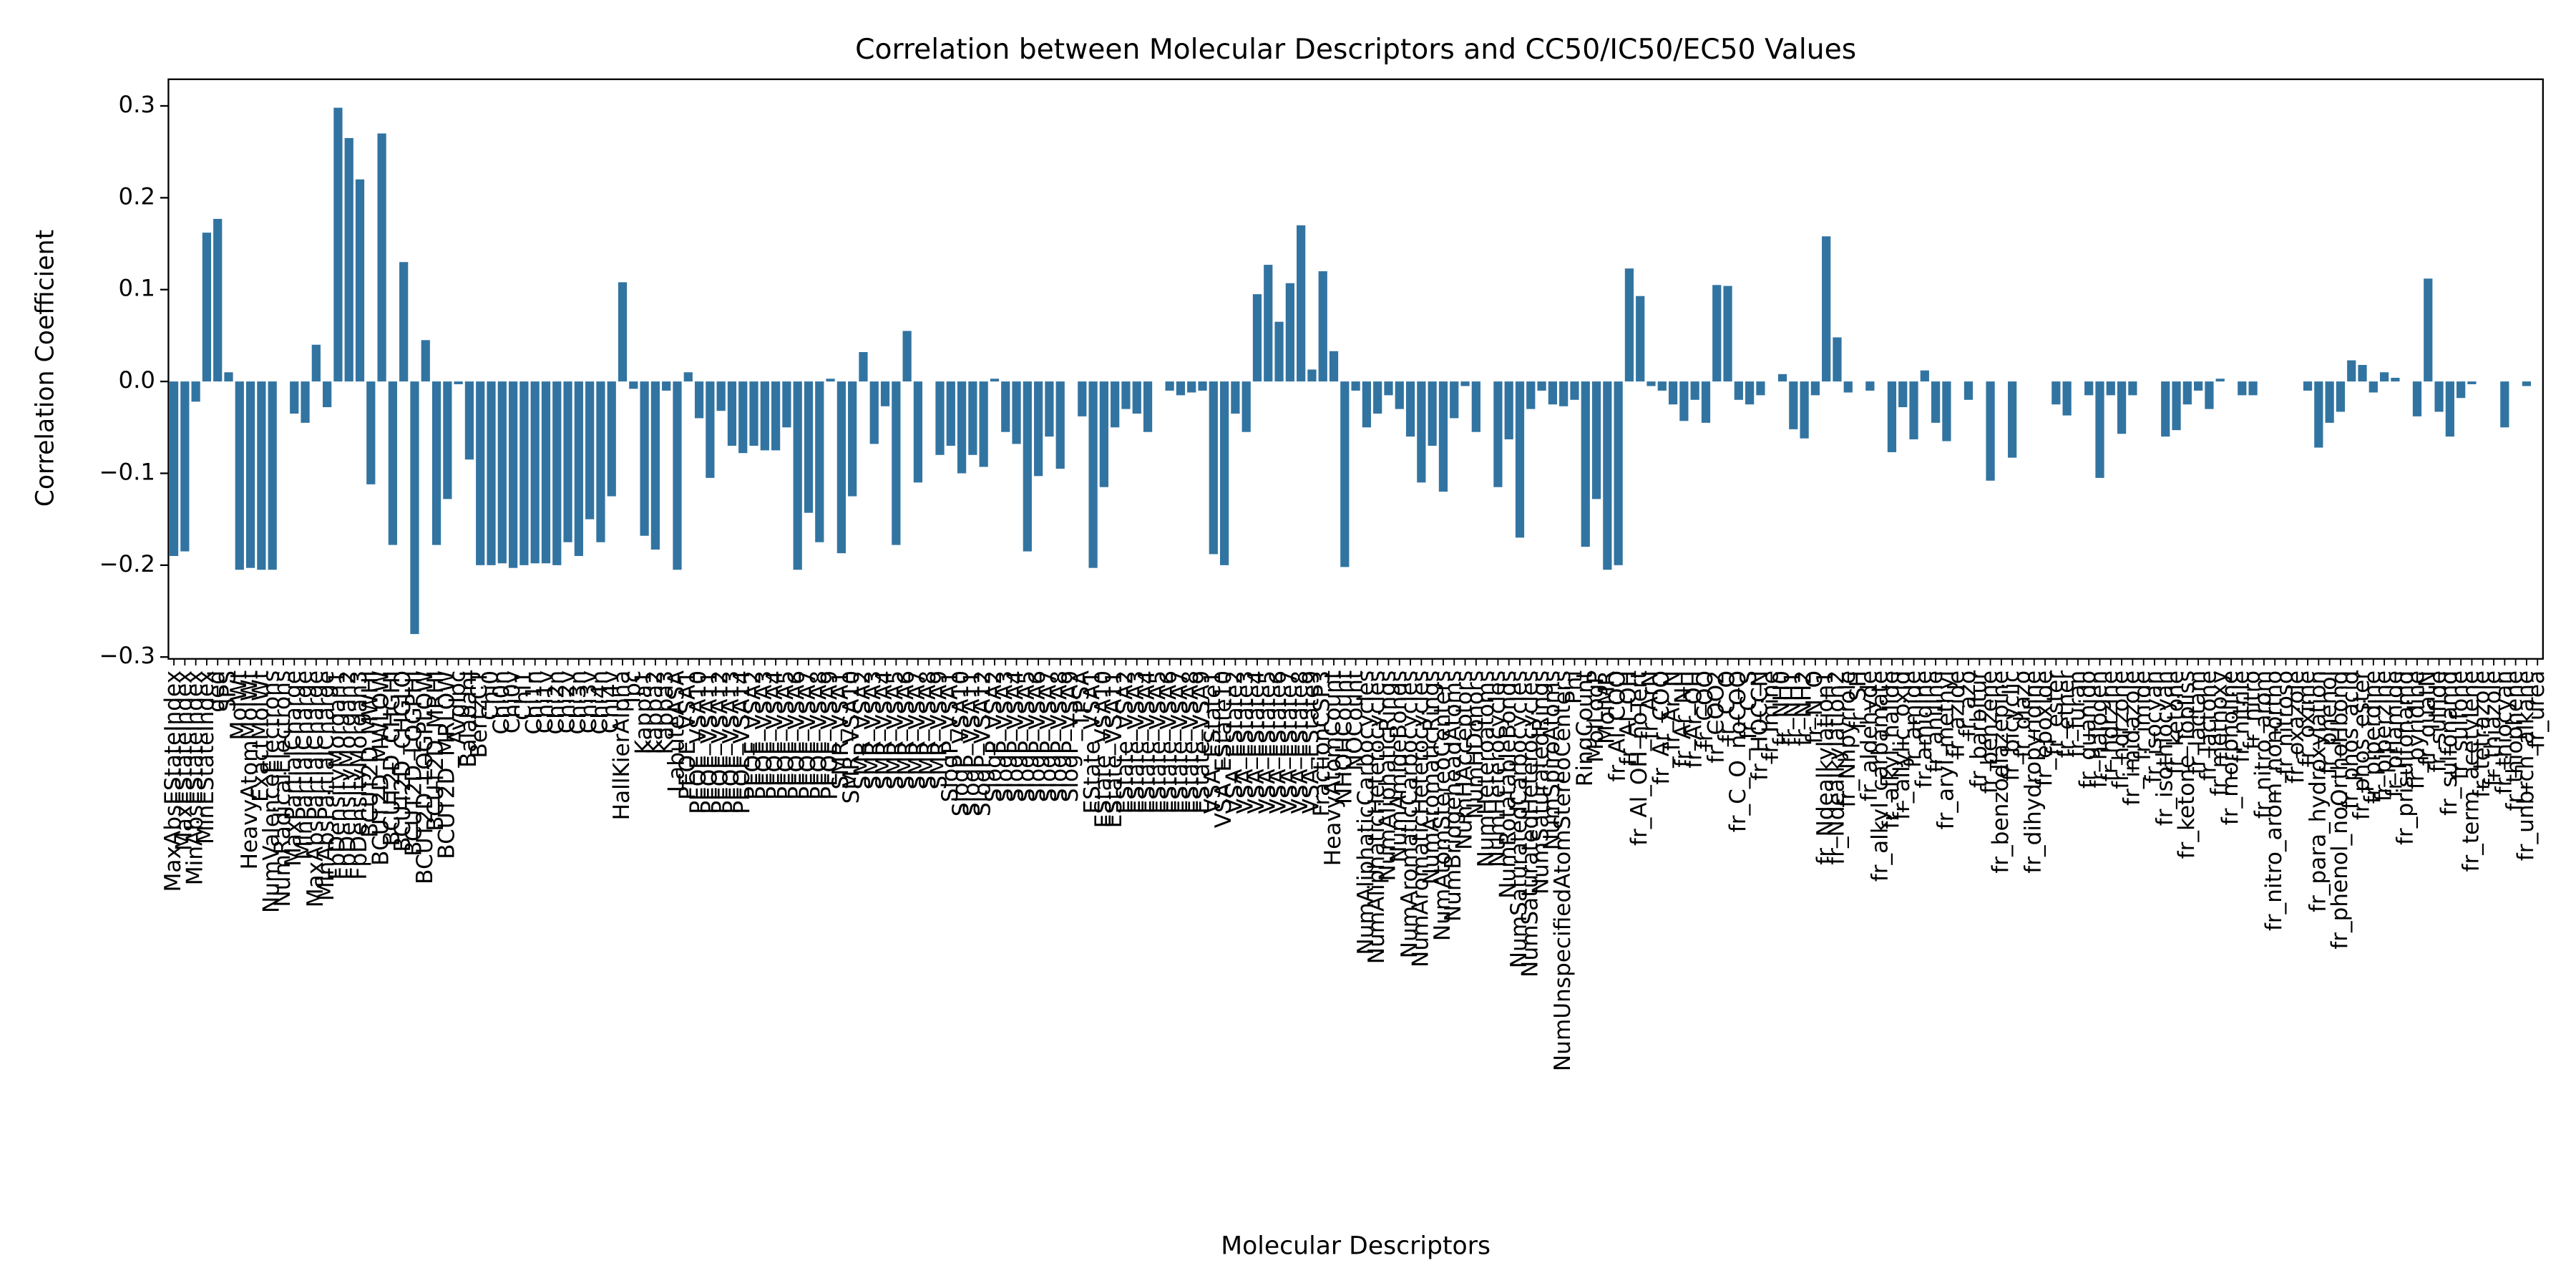  What do you see at coordinates (1465, 760) in the screenshot?
I see `x-tick-label: NumHAcceptors` at bounding box center [1465, 760].